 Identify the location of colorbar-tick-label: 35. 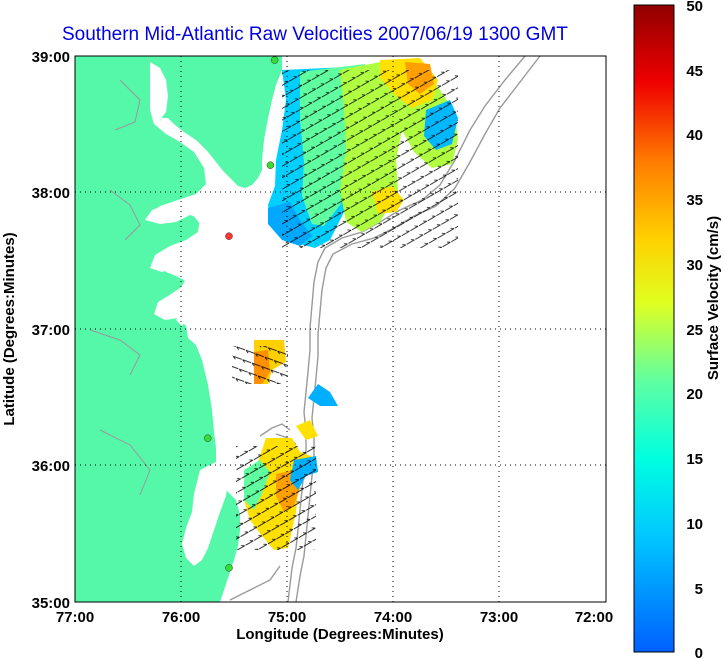
(694, 200).